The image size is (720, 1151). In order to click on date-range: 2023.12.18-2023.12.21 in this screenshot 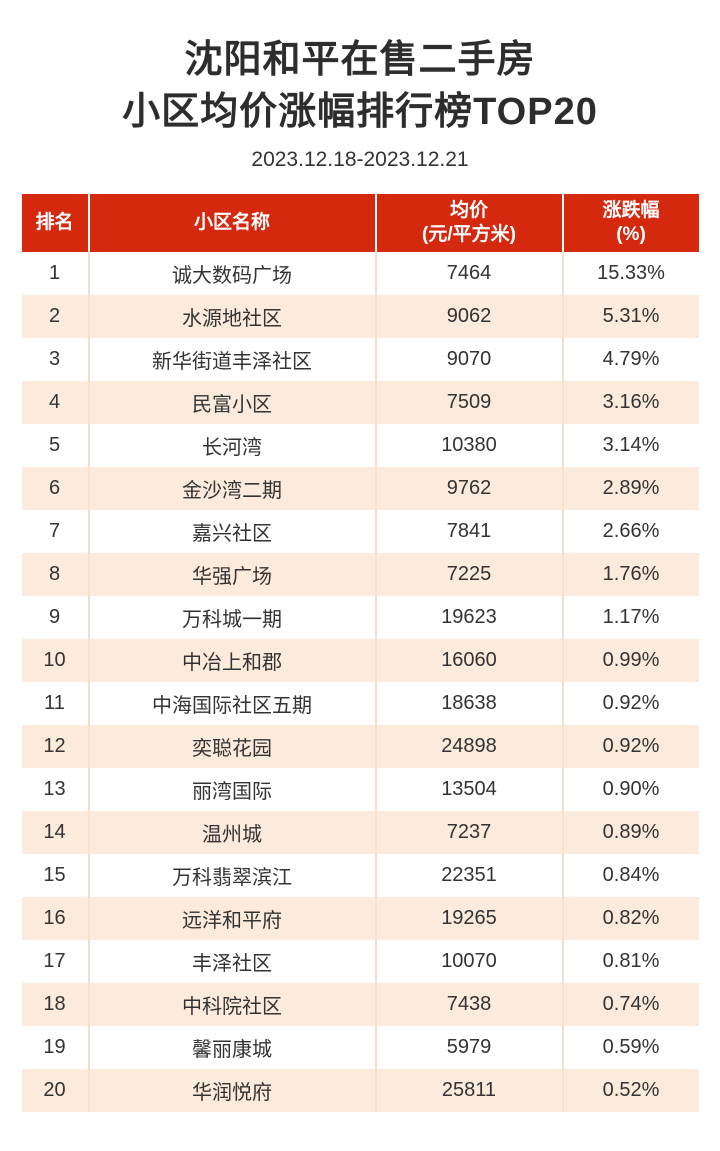, I will do `click(360, 159)`.